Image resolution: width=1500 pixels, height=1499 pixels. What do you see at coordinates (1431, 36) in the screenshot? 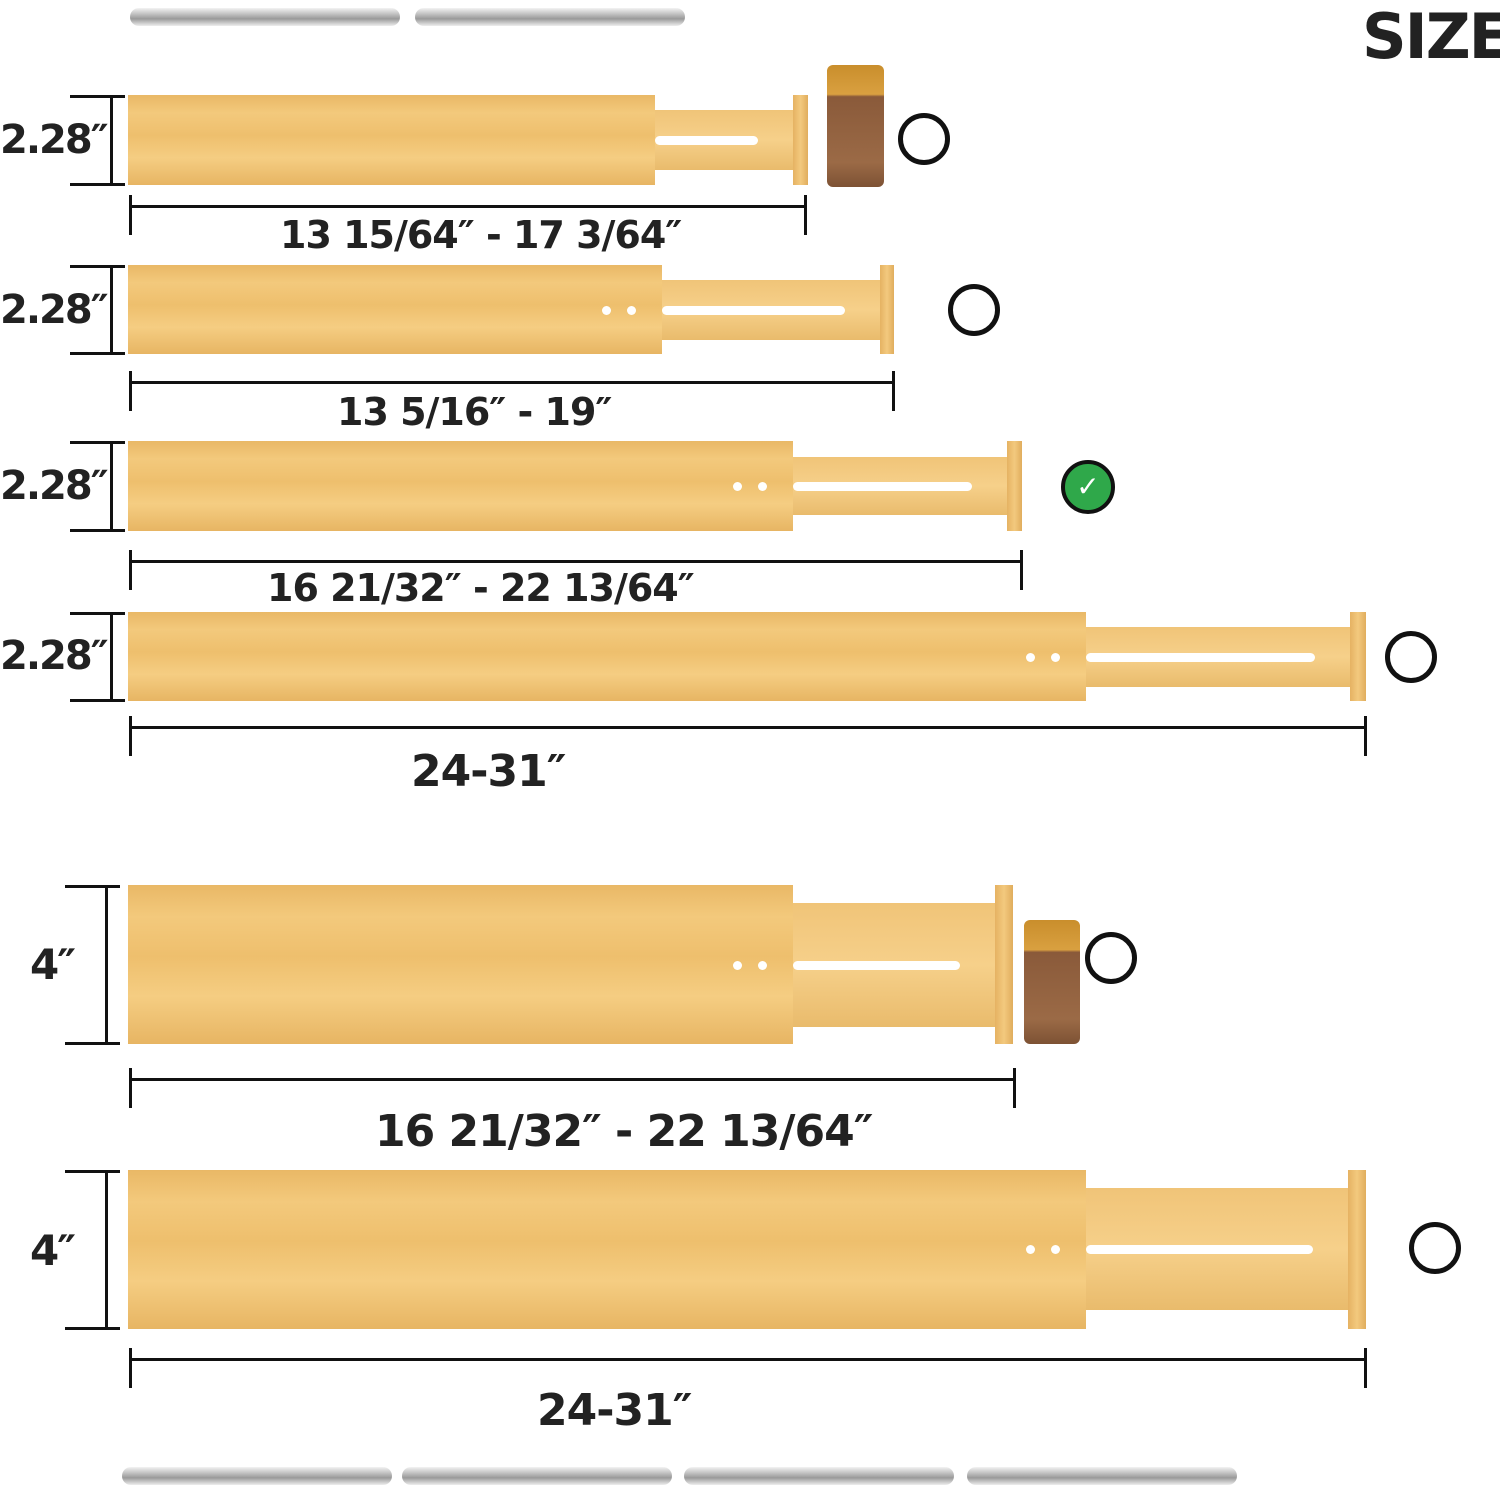
I see `size-title: SIZE` at bounding box center [1431, 36].